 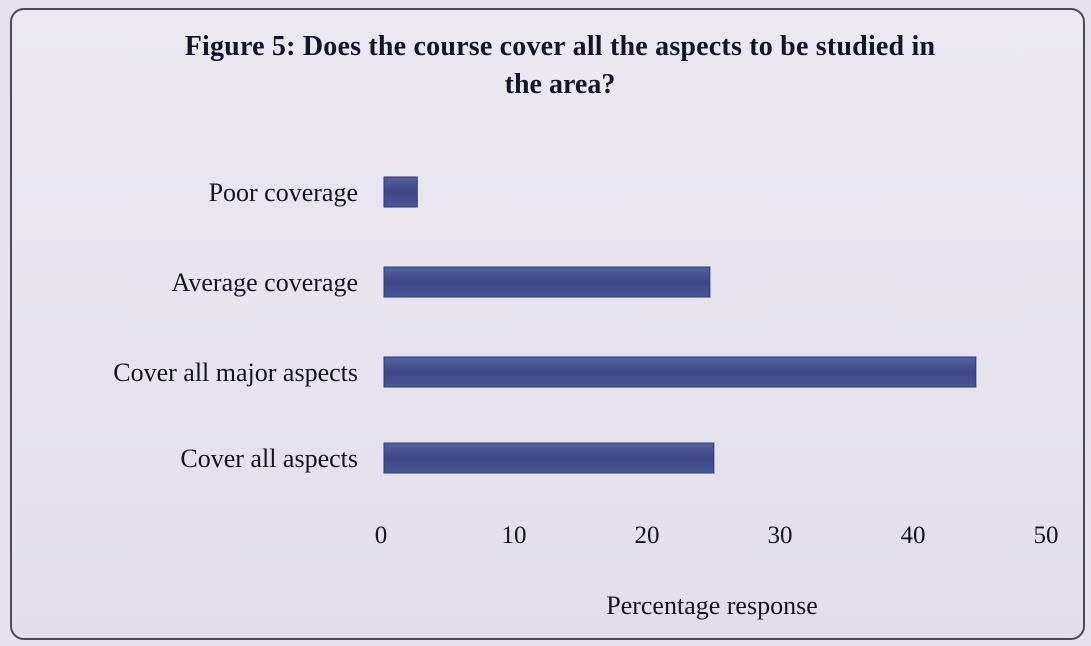 What do you see at coordinates (712, 605) in the screenshot?
I see `x-axis-label: Percentage response` at bounding box center [712, 605].